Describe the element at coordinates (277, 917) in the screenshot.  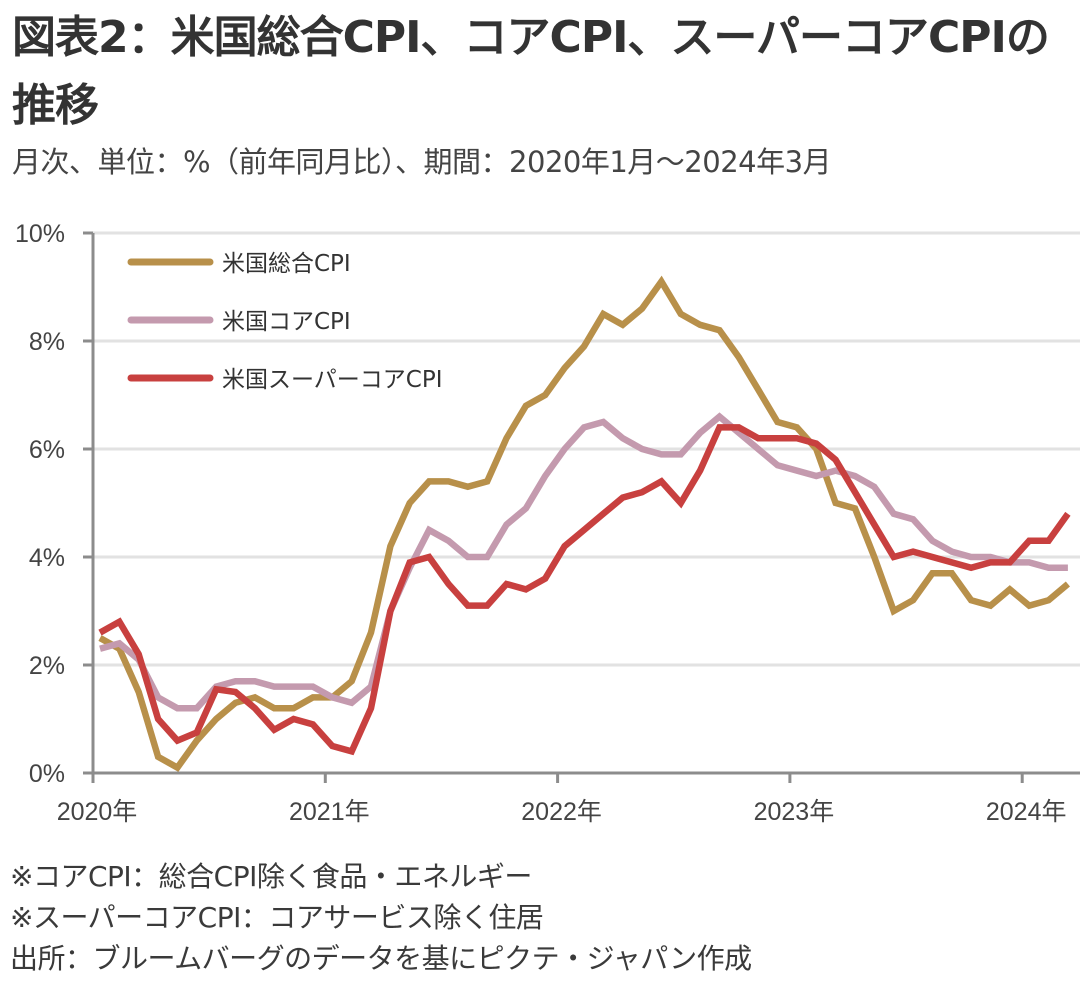
I see `footnote-supercore-cpi: ※スーパーコアCPI：コアサービス除く住居` at that location.